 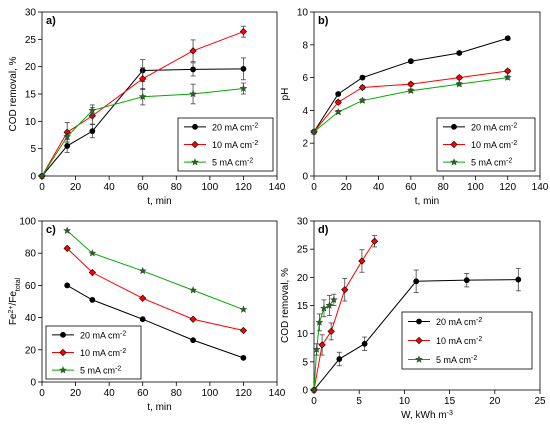 What do you see at coordinates (305, 78) in the screenshot?
I see `y-tick-label: 6` at bounding box center [305, 78].